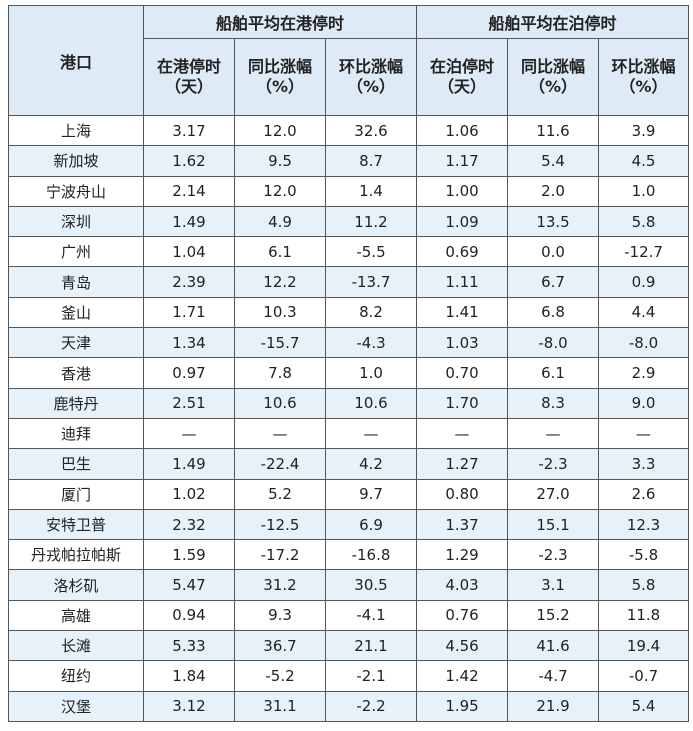  Describe the element at coordinates (189, 252) in the screenshot. I see `cell: 1.04` at that location.